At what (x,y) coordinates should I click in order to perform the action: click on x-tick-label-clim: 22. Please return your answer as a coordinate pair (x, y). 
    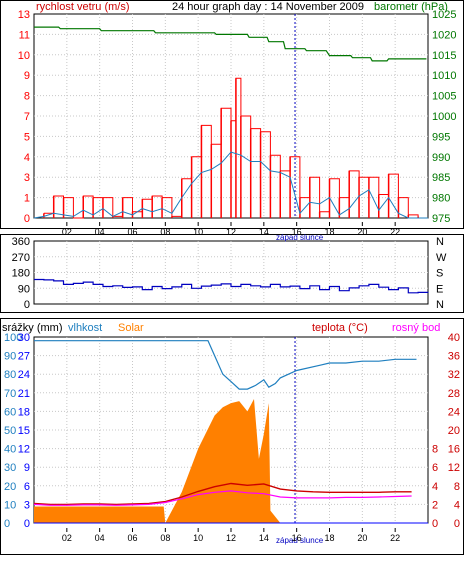
    Looking at the image, I should click on (395, 538).